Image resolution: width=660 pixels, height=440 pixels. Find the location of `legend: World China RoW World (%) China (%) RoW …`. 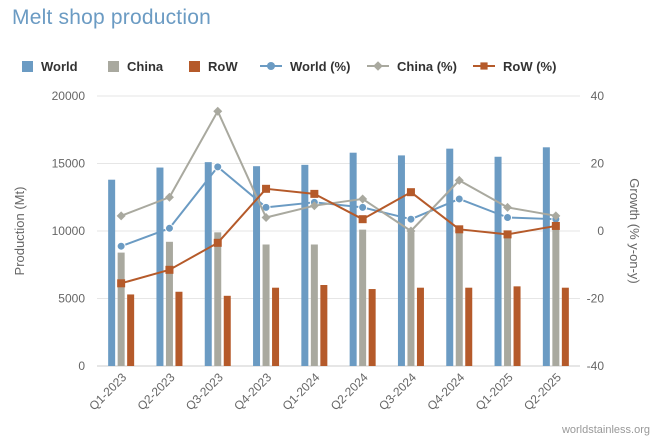

legend: World China RoW World (%) China (%) RoW … is located at coordinates (330, 66).